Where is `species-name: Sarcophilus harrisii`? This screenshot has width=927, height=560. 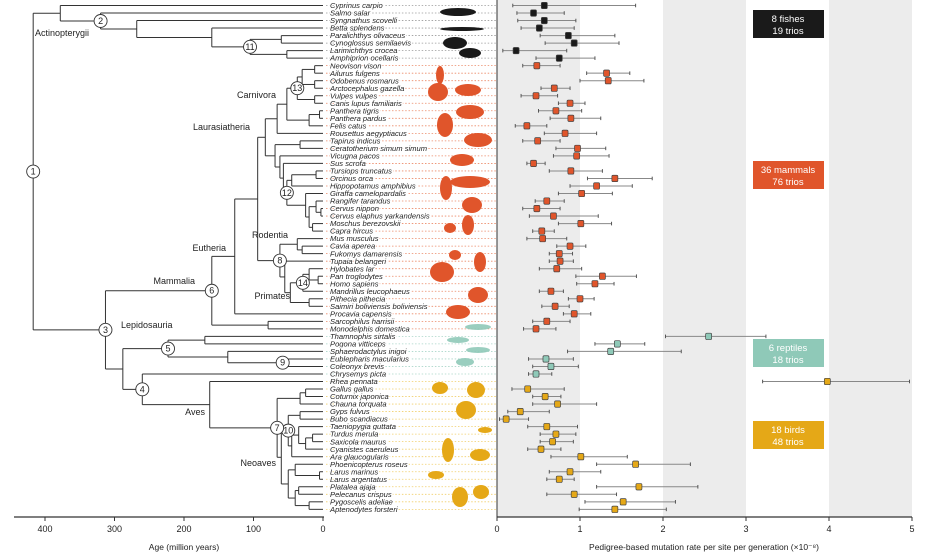
species-name: Sarcophilus harrisii is located at coordinates (362, 321).